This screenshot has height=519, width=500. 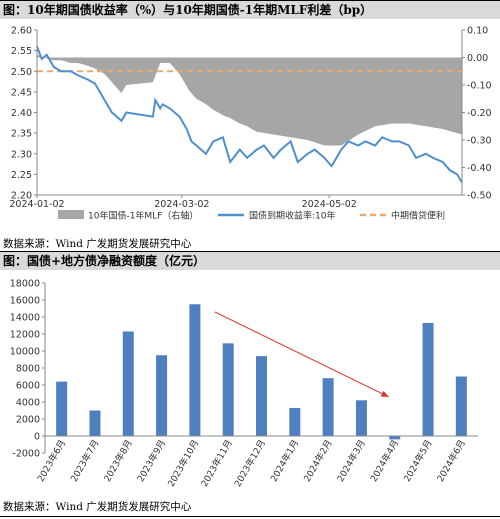 I want to click on left-tick-label: 2.45, so click(x=21, y=92).